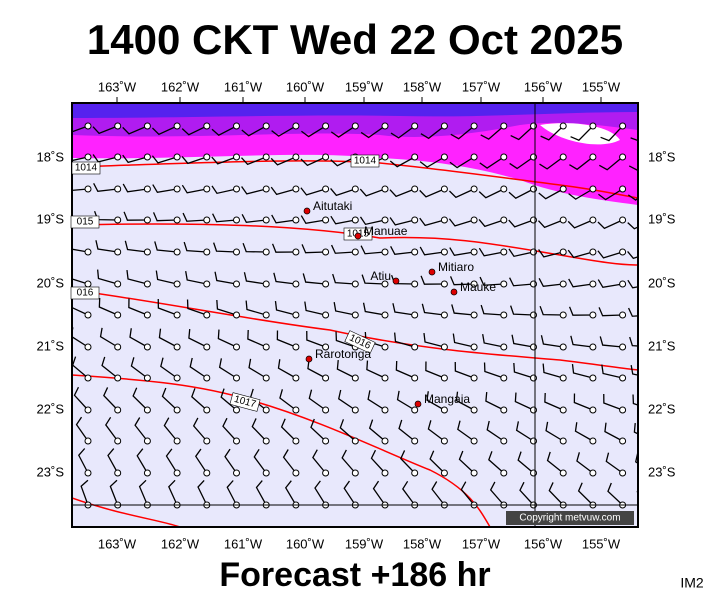 The image size is (711, 600). Describe the element at coordinates (386, 231) in the screenshot. I see `place-name: Manuae` at that location.